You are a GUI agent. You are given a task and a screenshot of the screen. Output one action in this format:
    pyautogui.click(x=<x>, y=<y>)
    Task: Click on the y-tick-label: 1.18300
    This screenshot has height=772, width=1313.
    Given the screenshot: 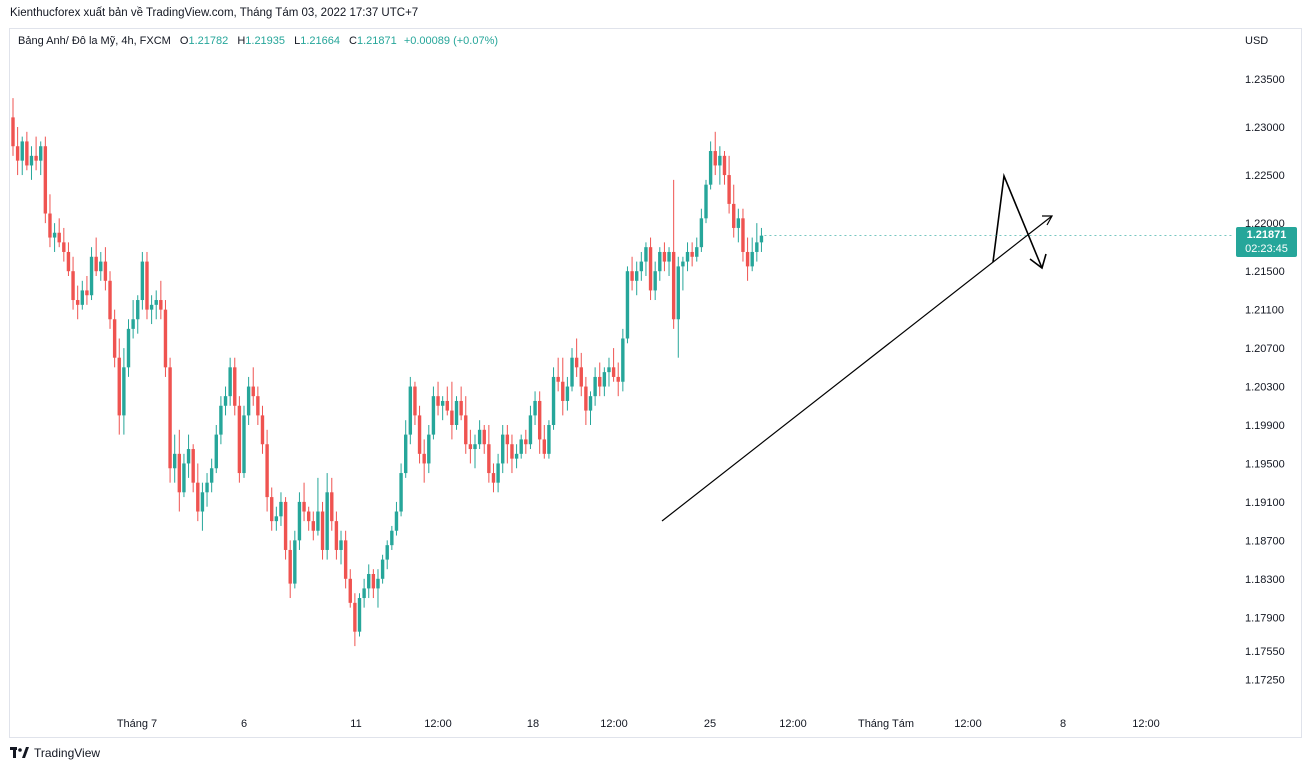 What is the action you would take?
    pyautogui.click(x=1265, y=580)
    